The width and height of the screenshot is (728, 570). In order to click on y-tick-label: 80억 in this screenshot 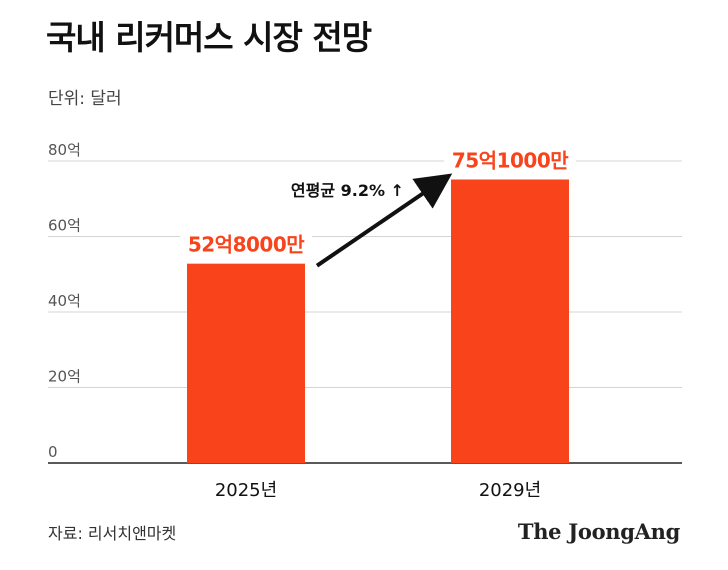, I will do `click(64, 150)`.